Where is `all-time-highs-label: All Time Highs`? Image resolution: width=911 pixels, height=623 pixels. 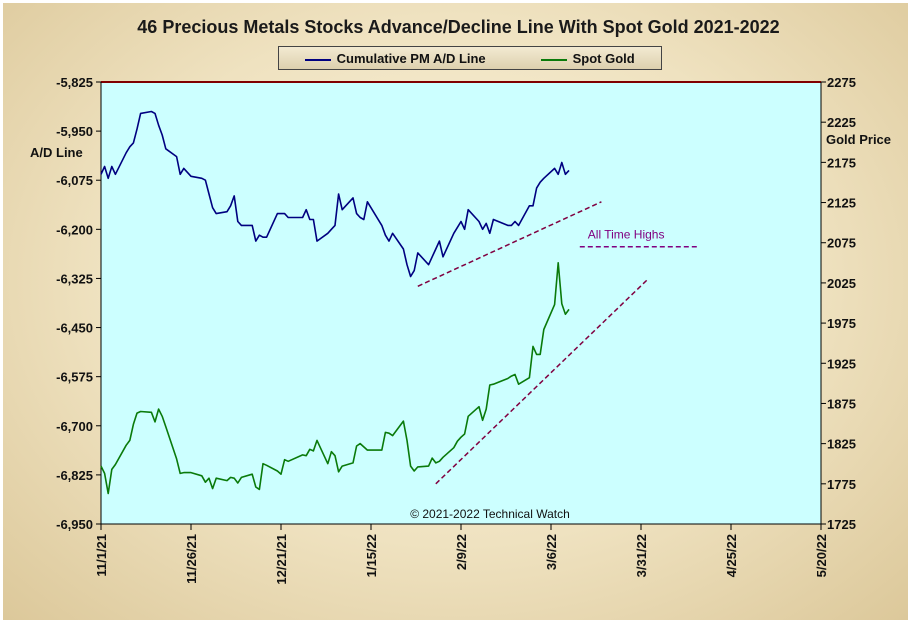 all-time-highs-label: All Time Highs is located at coordinates (626, 235).